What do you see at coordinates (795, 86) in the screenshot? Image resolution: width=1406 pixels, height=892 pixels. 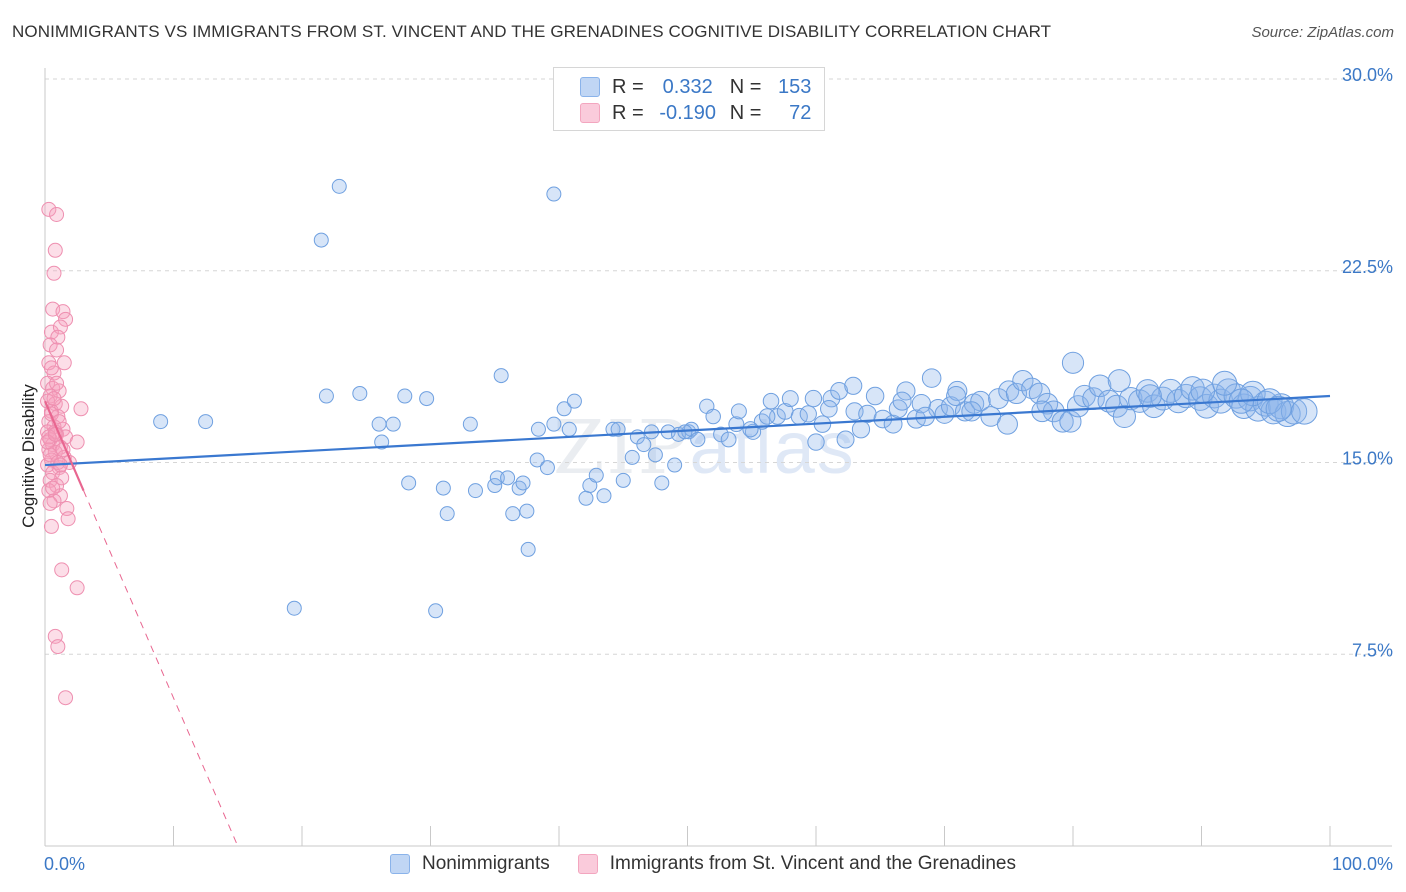 I see `legend-n-value: 153` at bounding box center [795, 86].